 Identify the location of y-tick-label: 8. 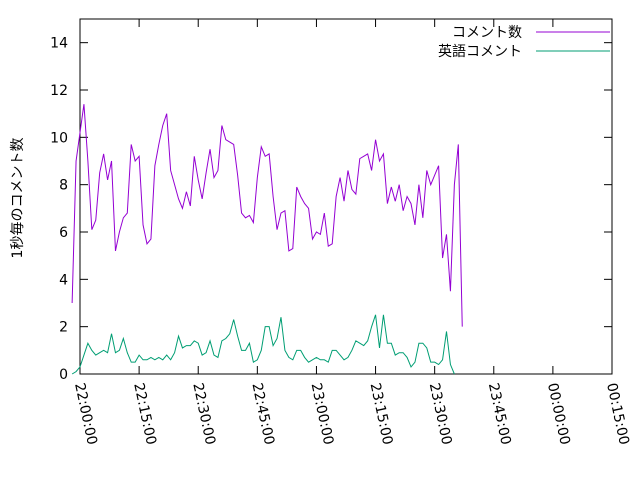
(63, 186).